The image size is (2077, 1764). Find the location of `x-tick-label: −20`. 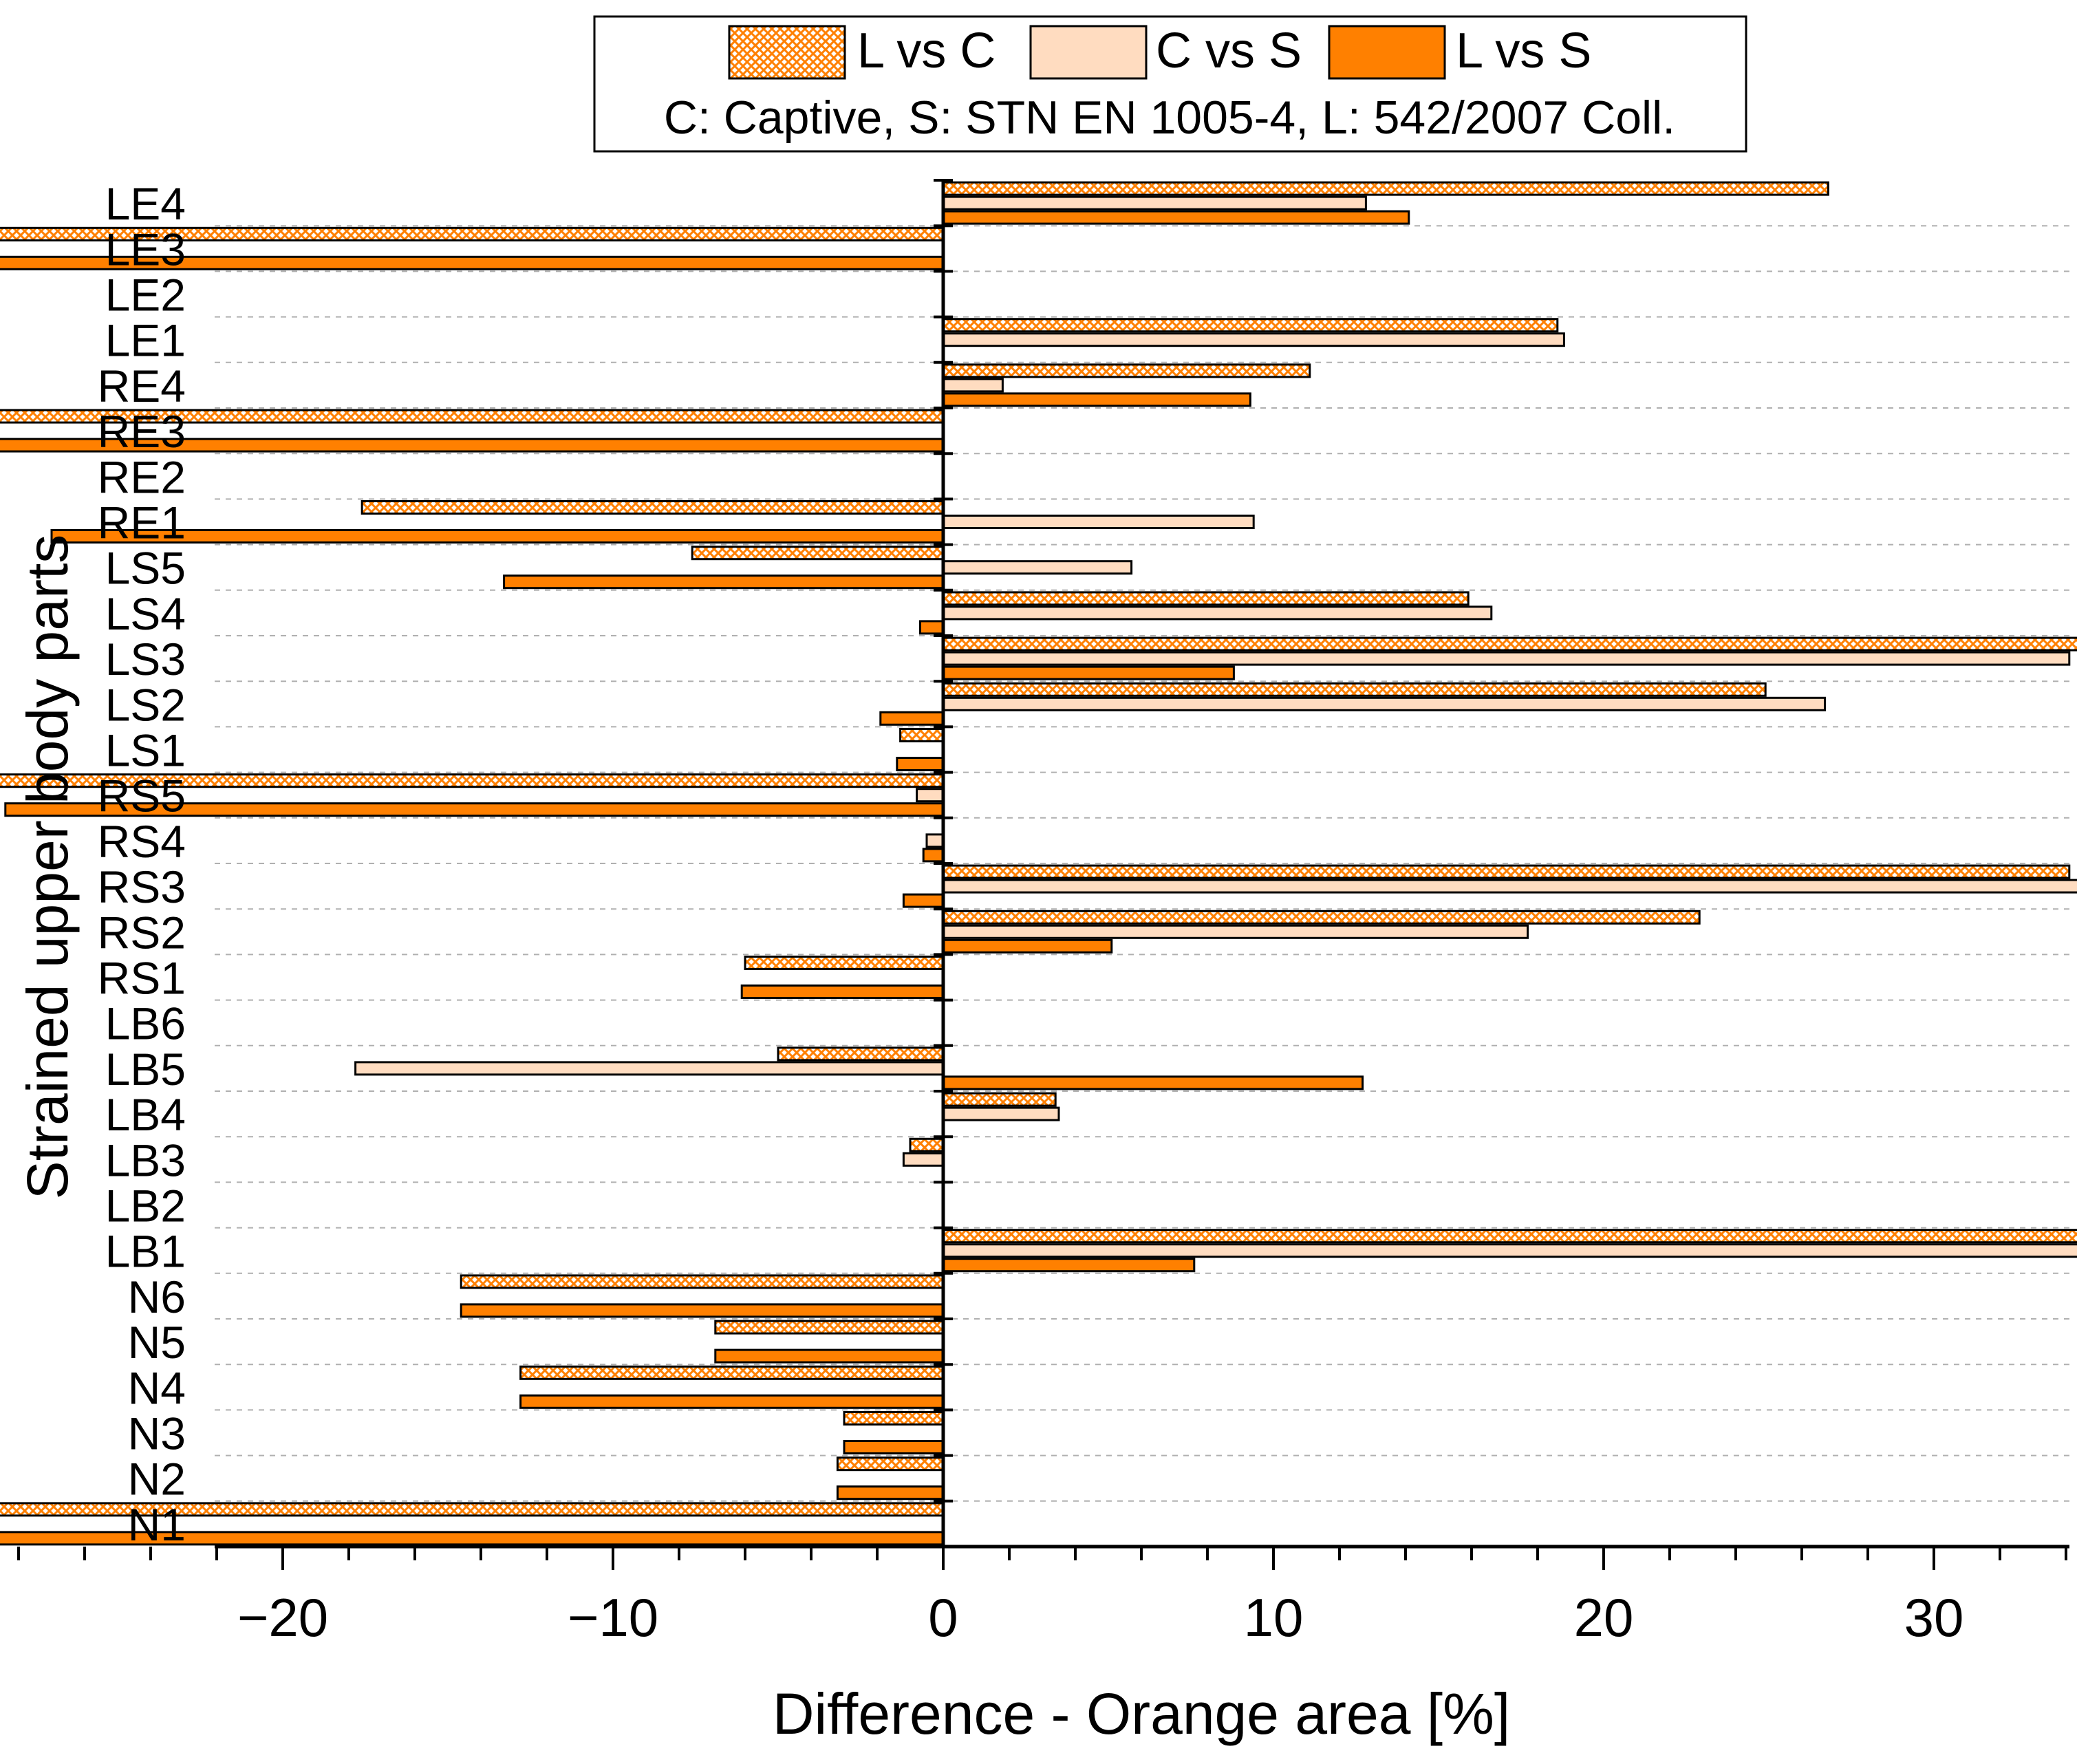

x-tick-label: −20 is located at coordinates (282, 1617).